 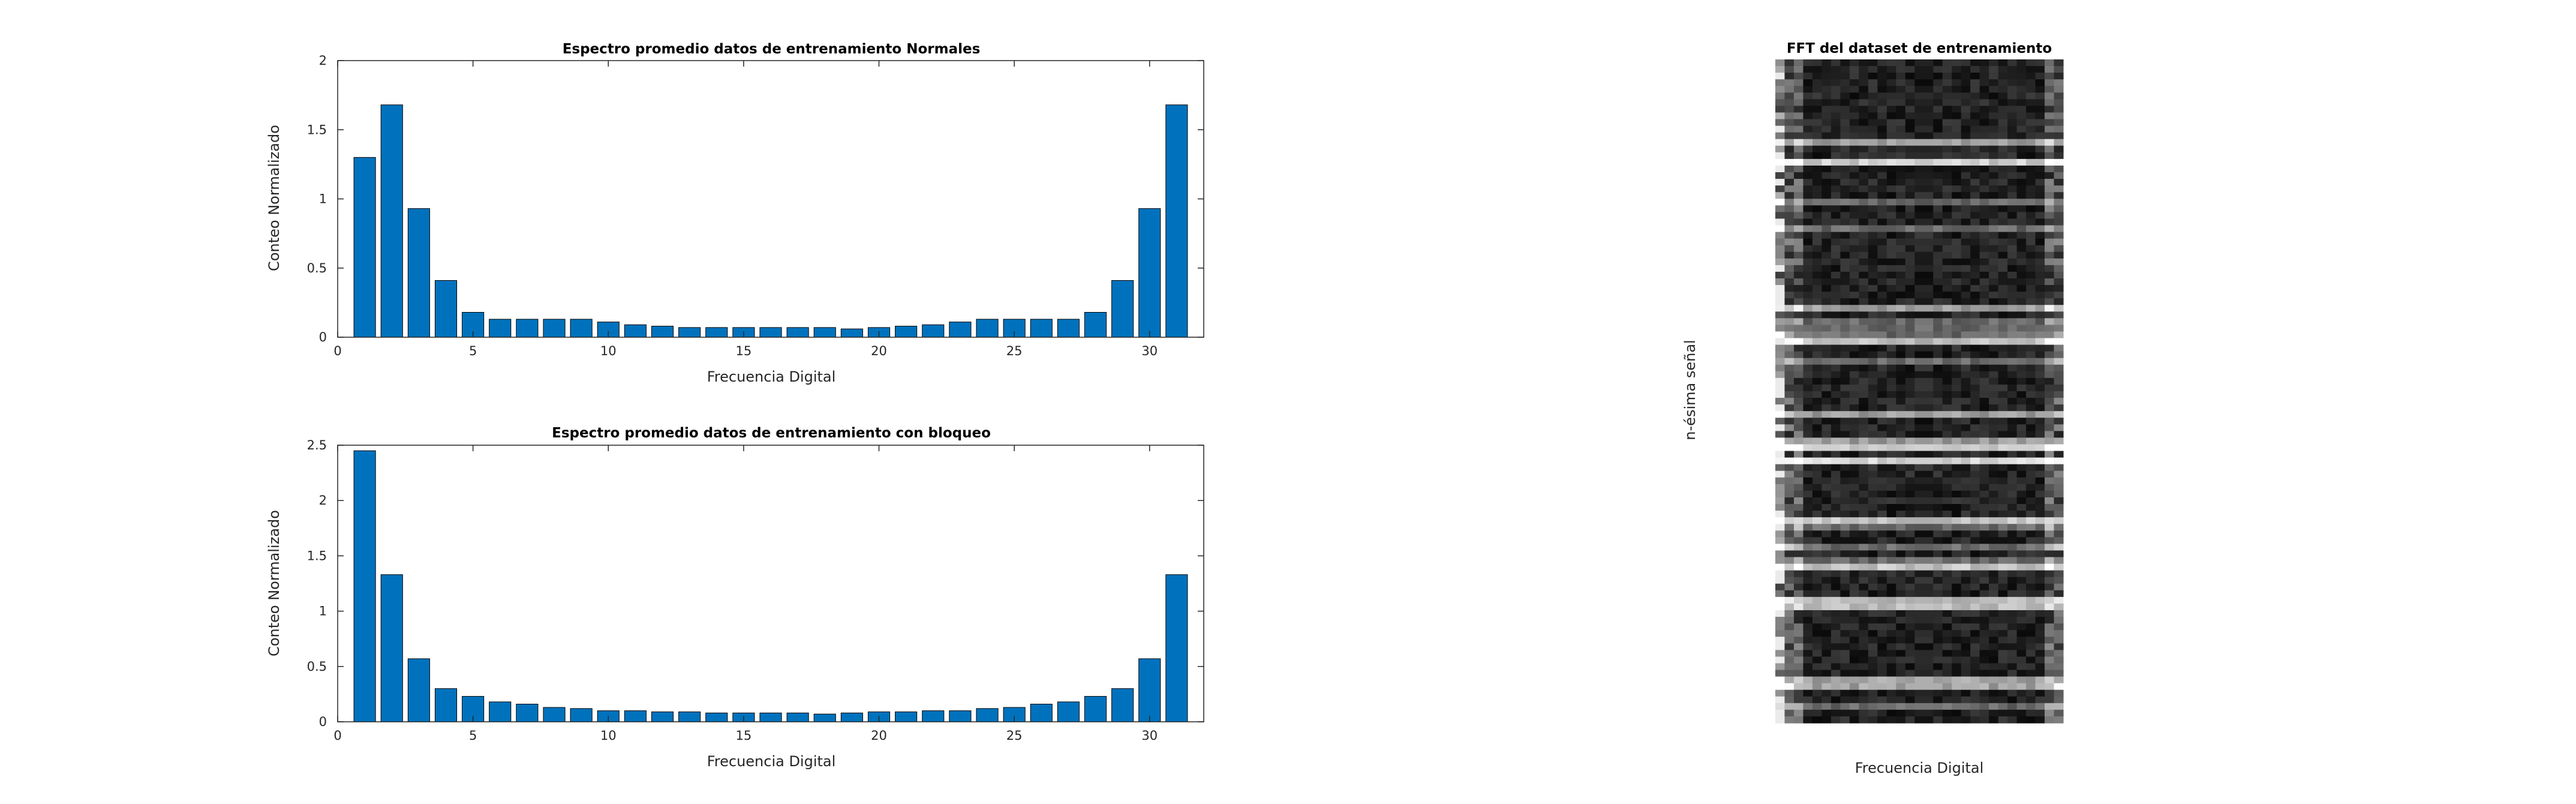 What do you see at coordinates (879, 351) in the screenshot?
I see `x-tick-label: 20` at bounding box center [879, 351].